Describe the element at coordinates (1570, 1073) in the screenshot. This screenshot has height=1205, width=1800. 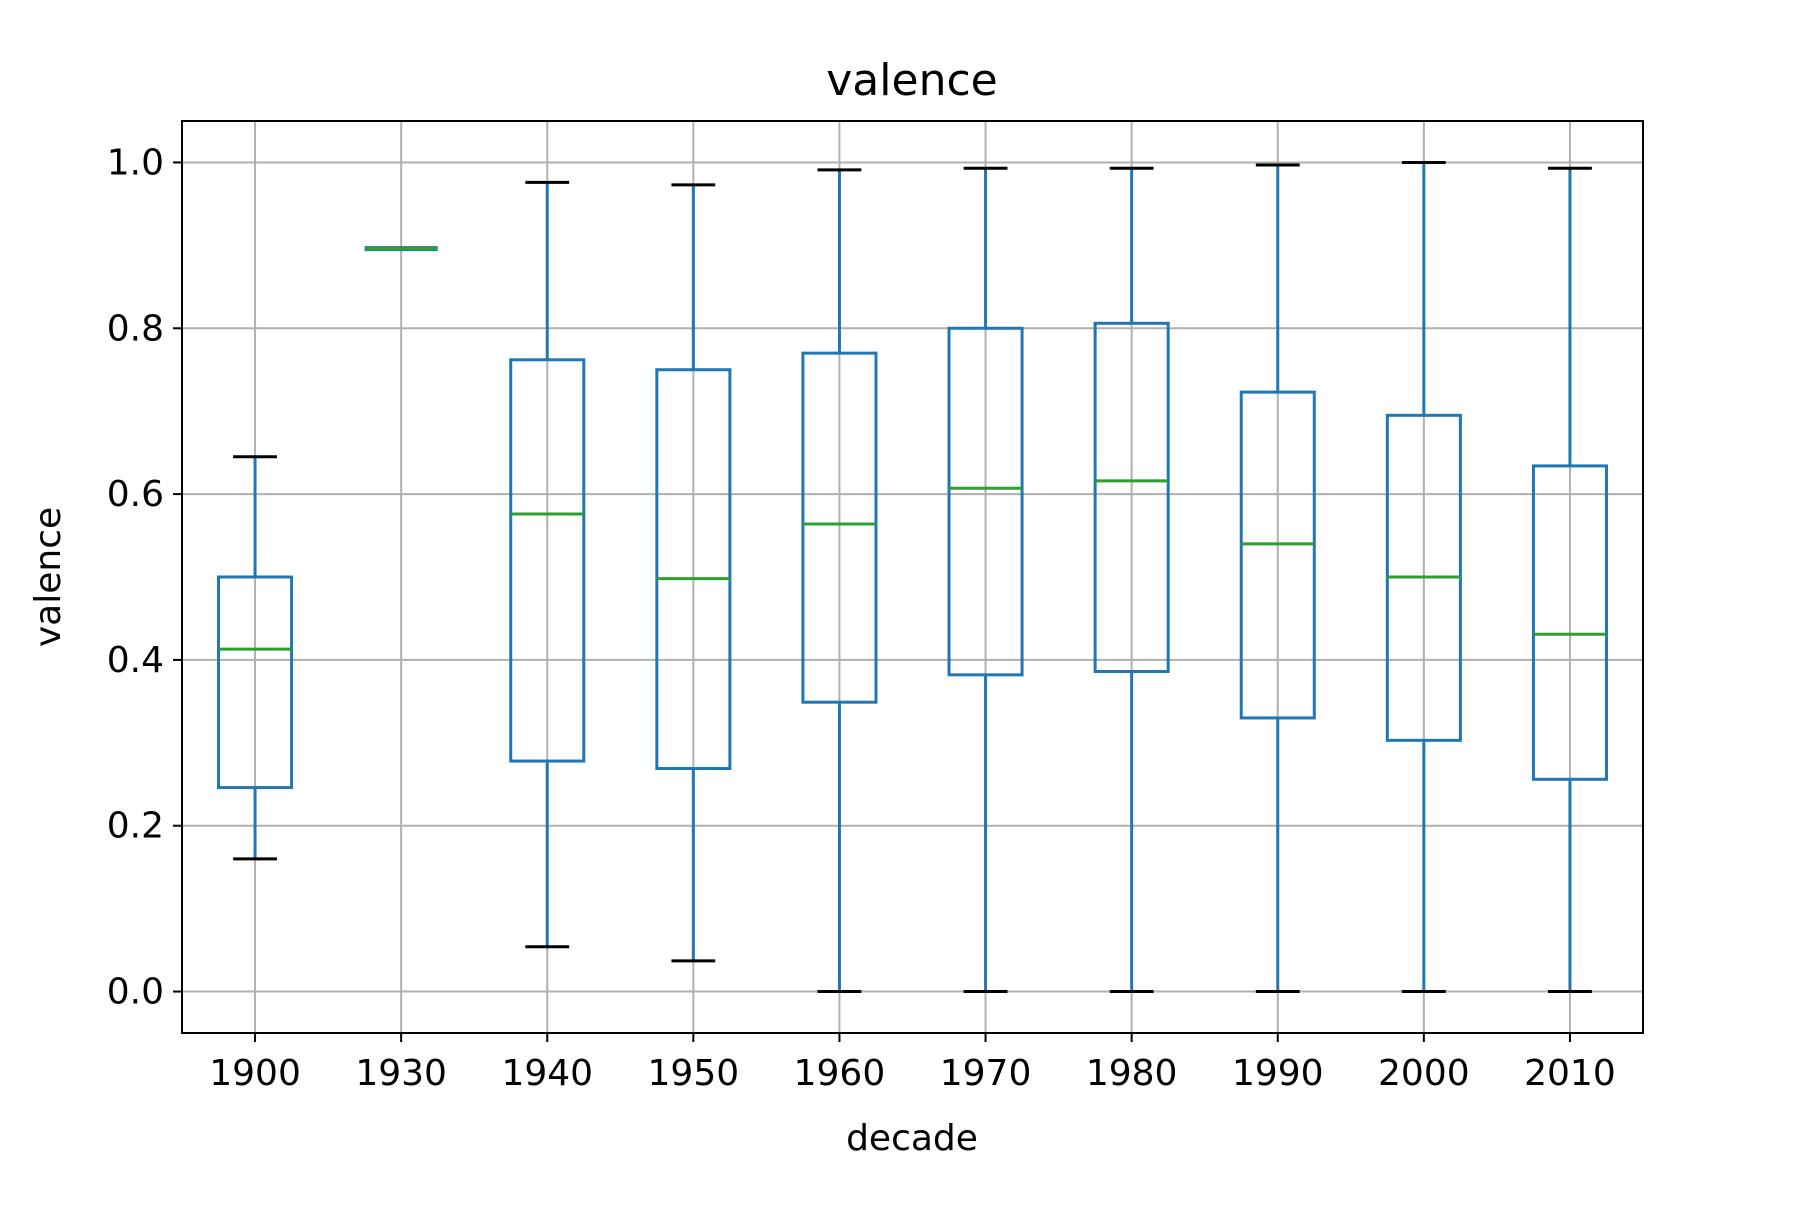
I see `x-tick-label: 2010` at that location.